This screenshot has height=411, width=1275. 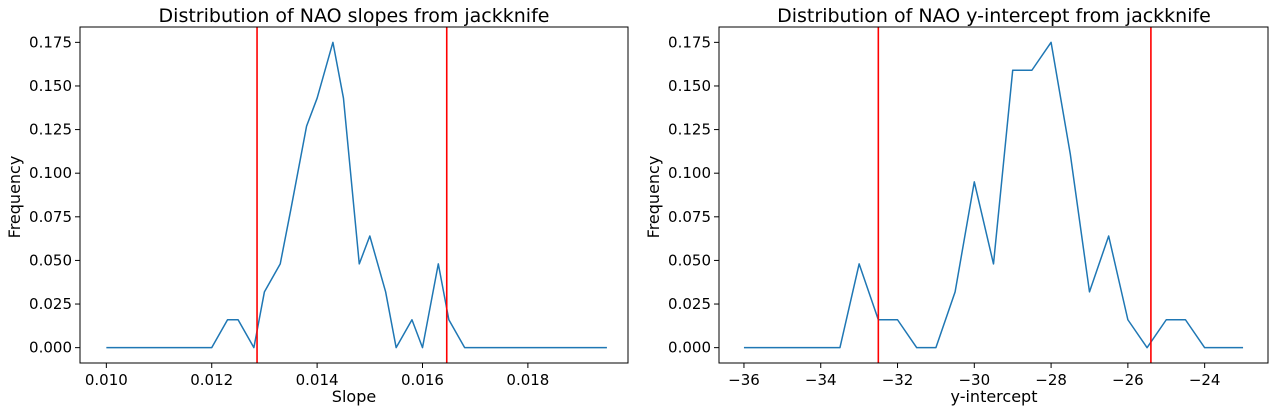 What do you see at coordinates (317, 380) in the screenshot?
I see `x-tick-label: 0.014` at bounding box center [317, 380].